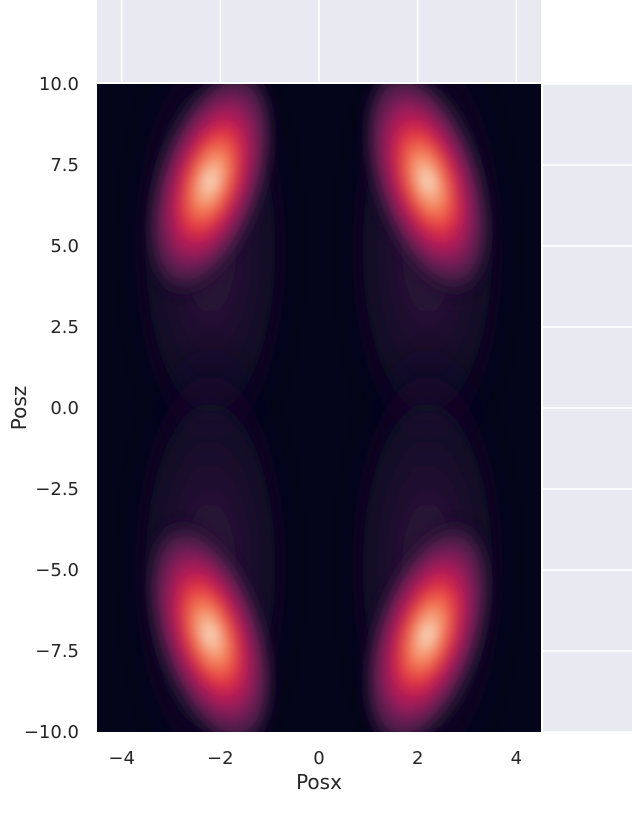 The image size is (632, 817). I want to click on y-tick-label: 7.5, so click(64, 165).